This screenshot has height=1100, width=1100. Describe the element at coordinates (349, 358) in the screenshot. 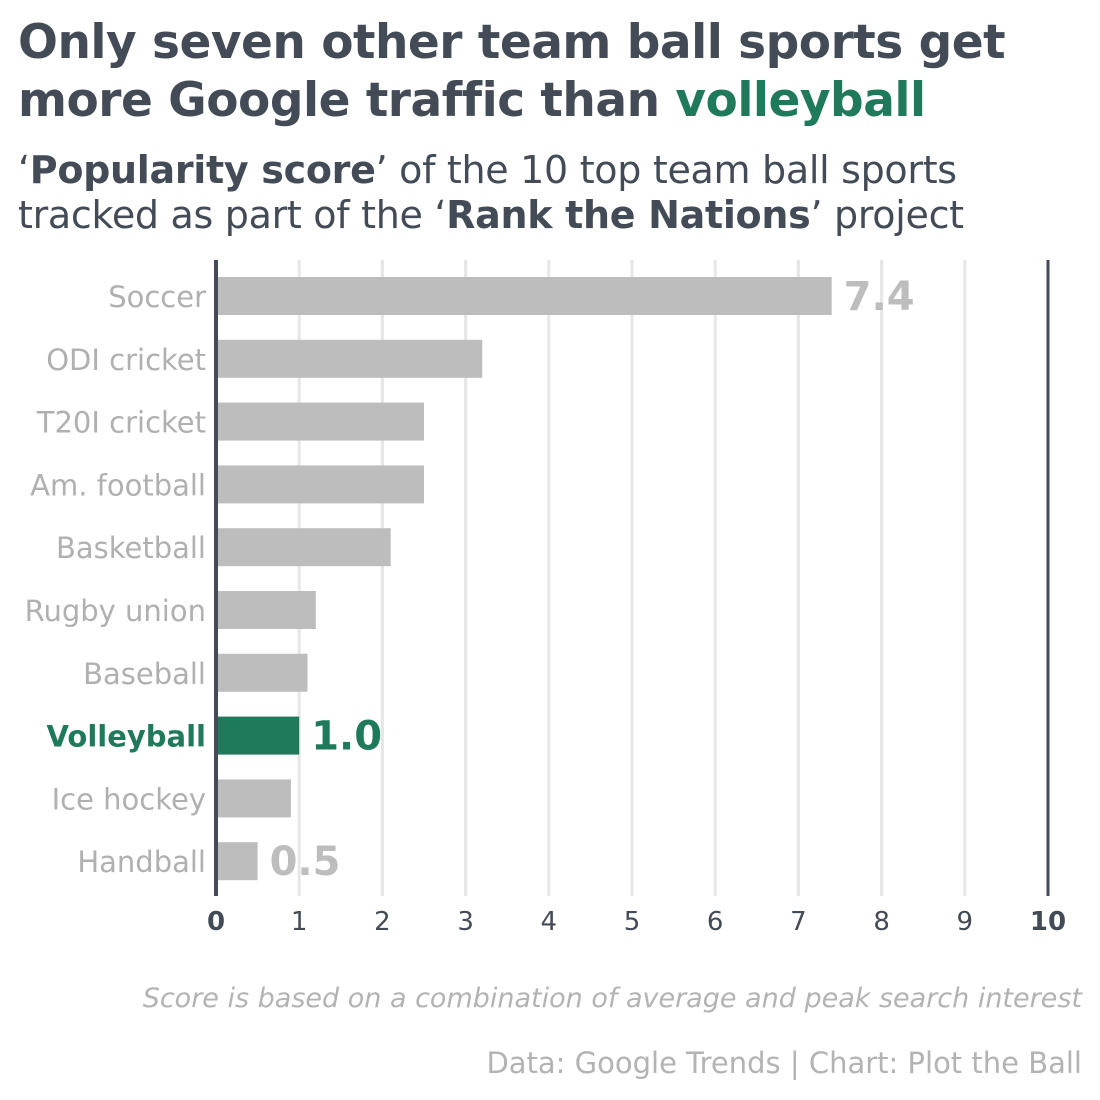

I see `bar-odi-cricket` at that location.